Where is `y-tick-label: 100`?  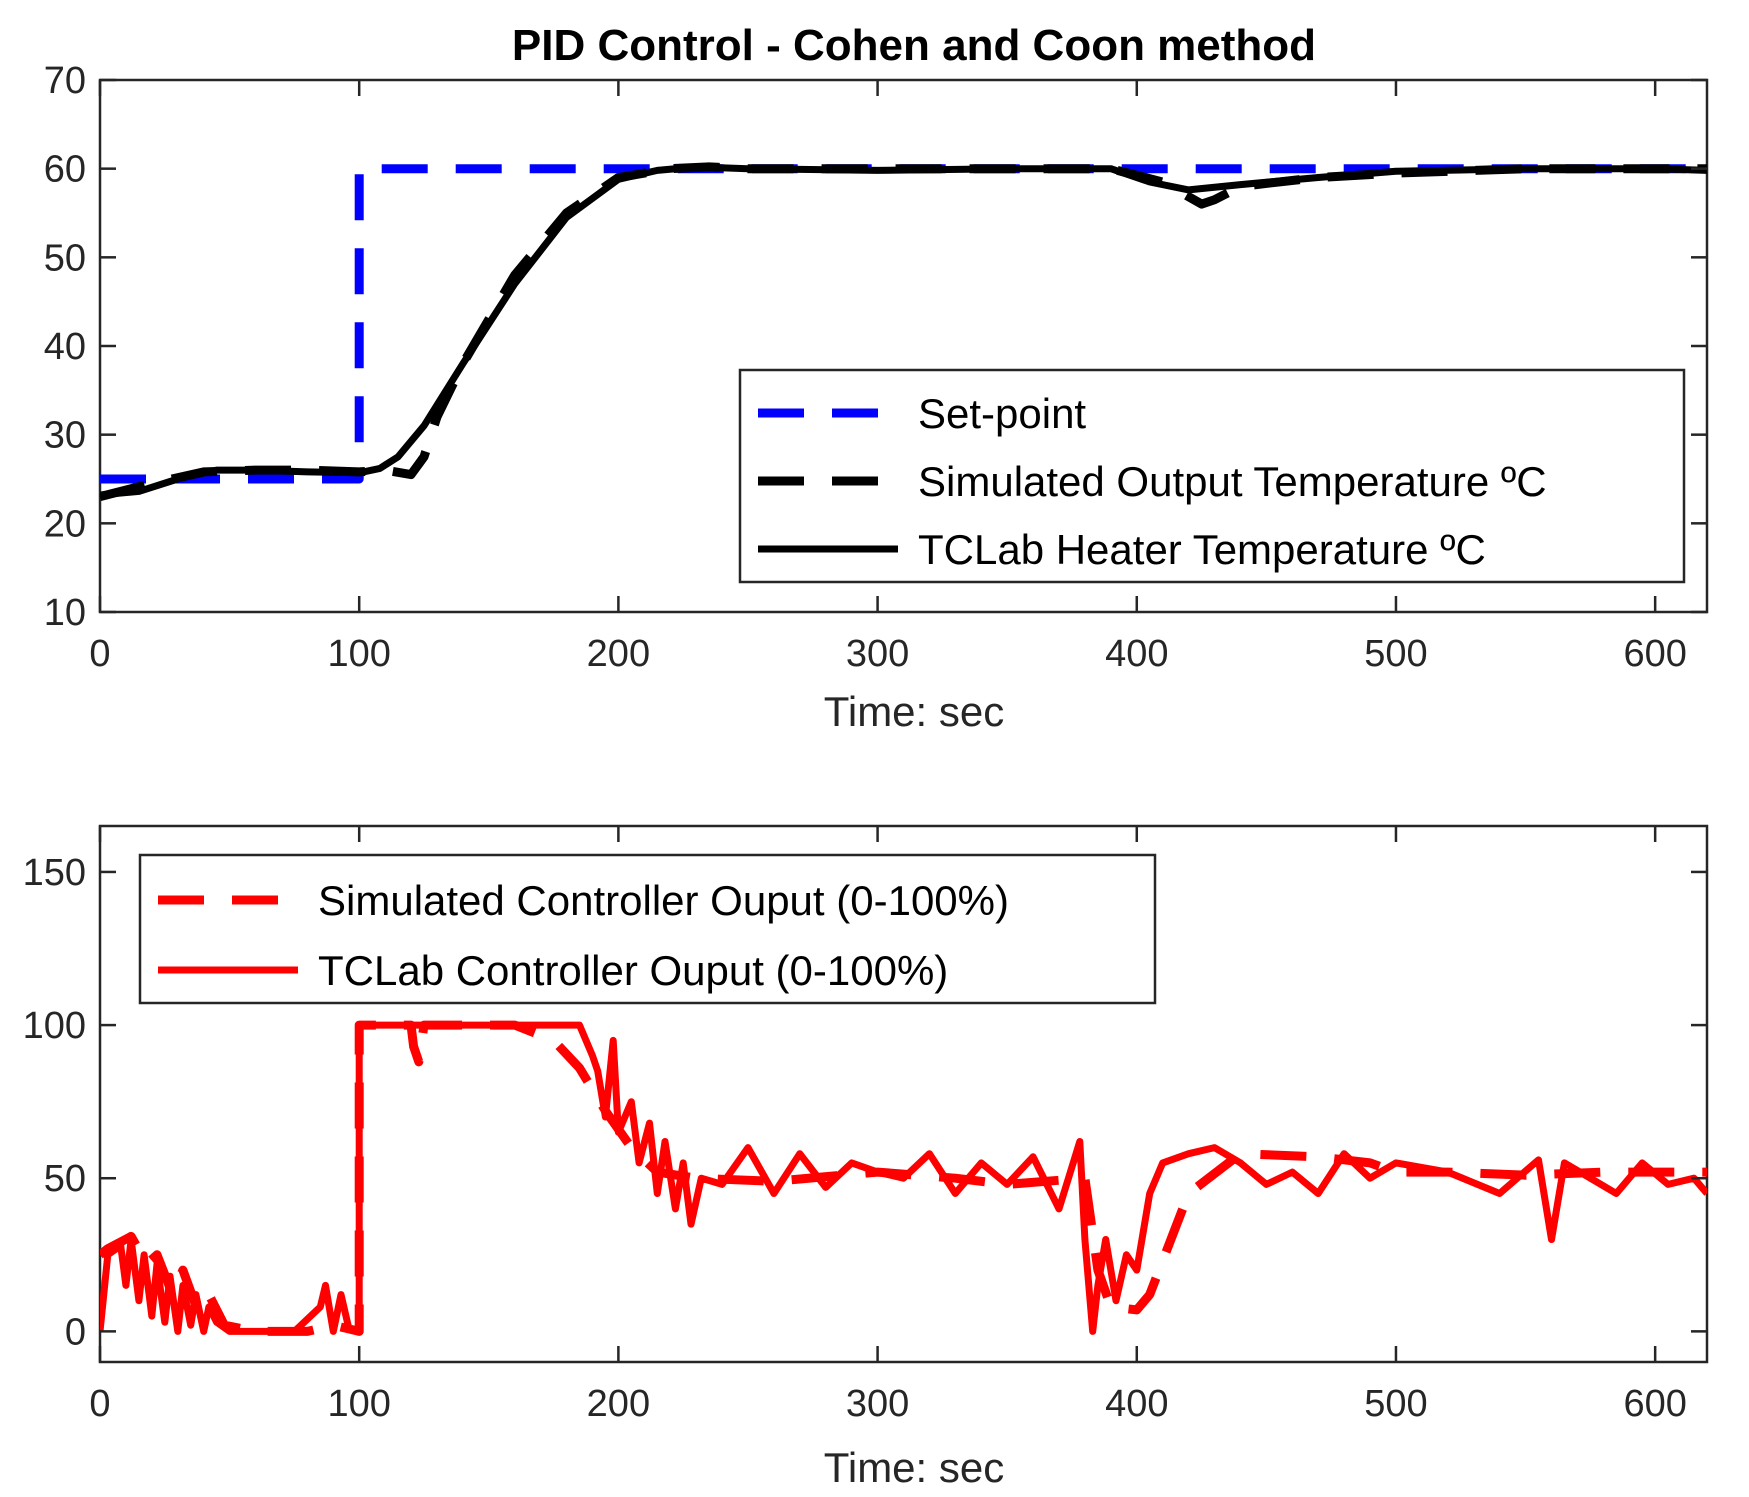 y-tick-label: 100 is located at coordinates (54, 1026).